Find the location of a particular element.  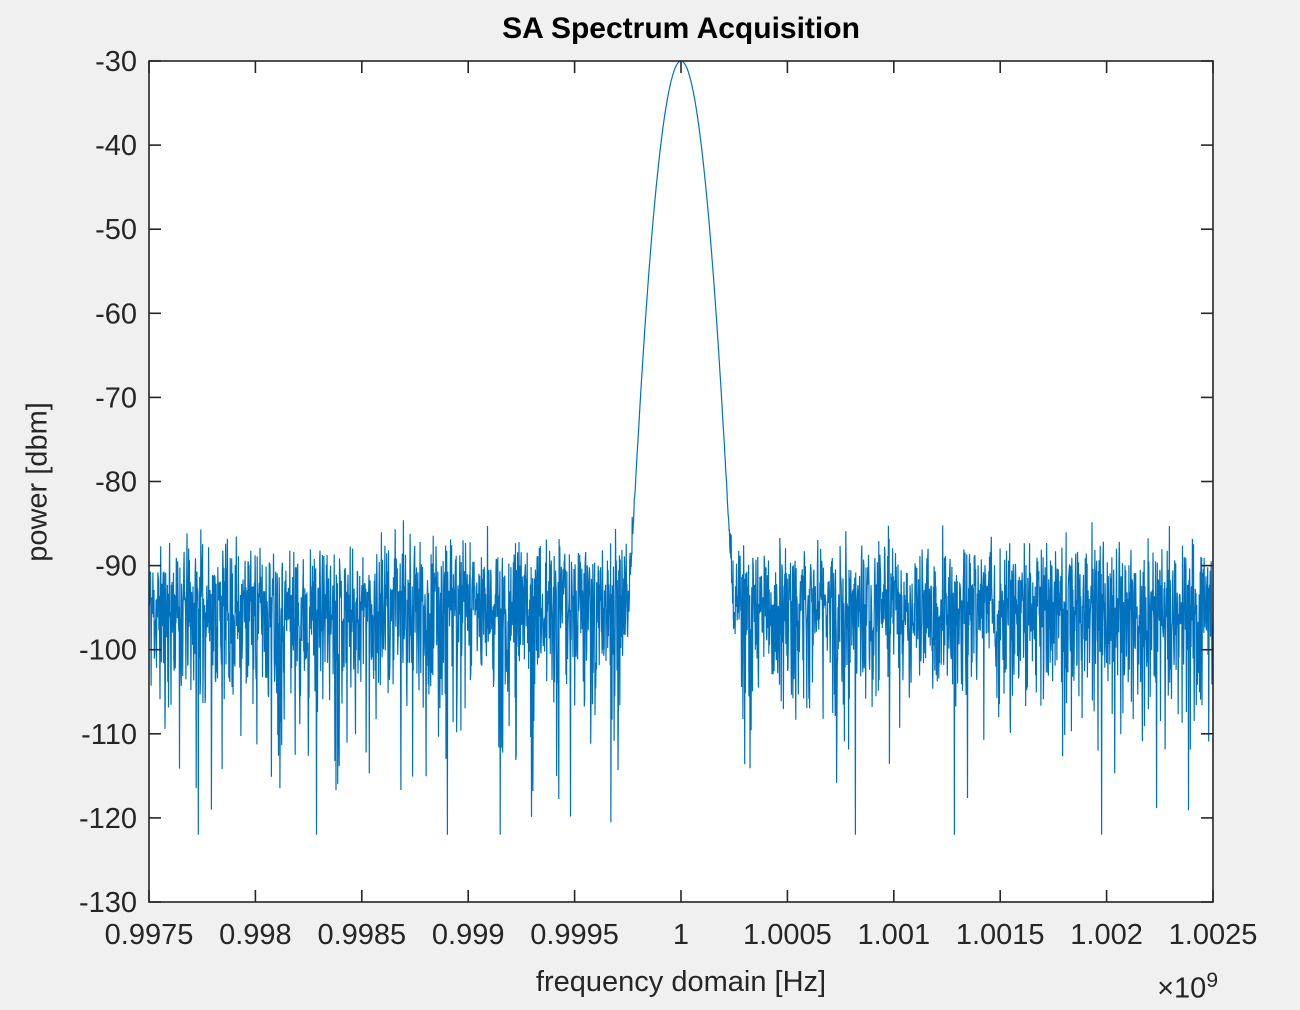

y-axis-label: power [dbm] is located at coordinates (37, 482).